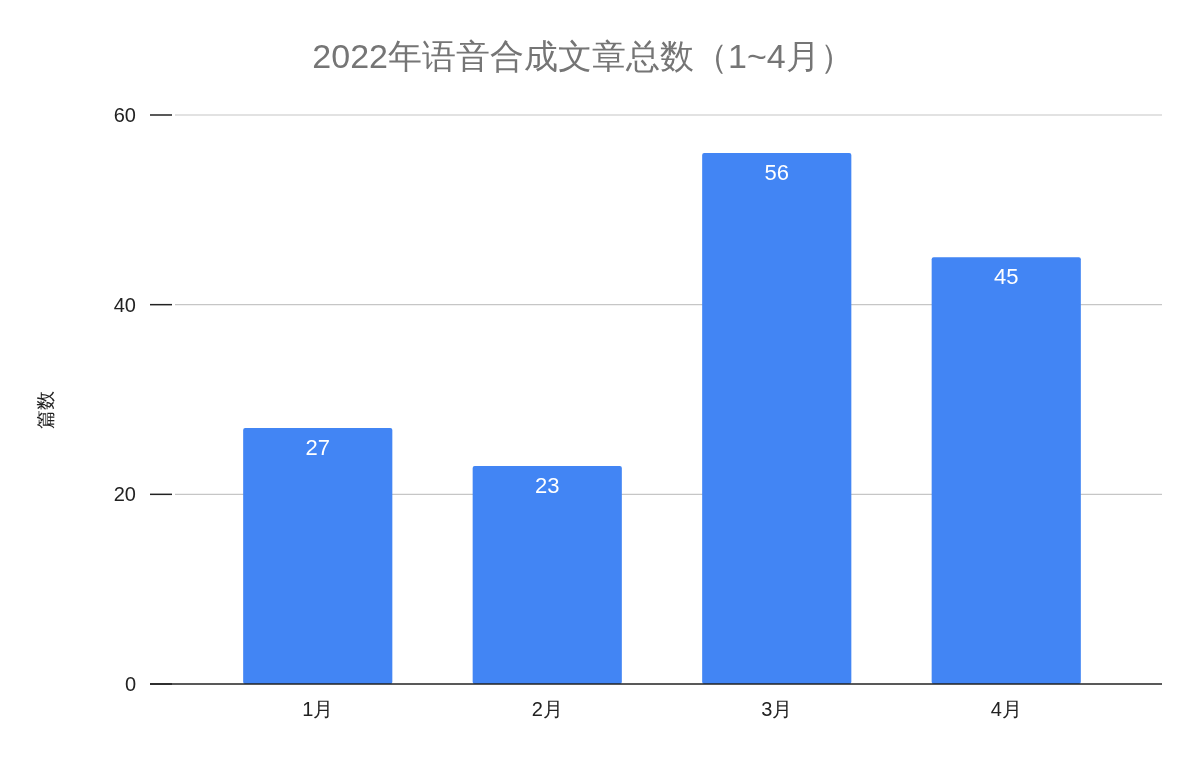 The image size is (1200, 757). What do you see at coordinates (317, 447) in the screenshot?
I see `data-label: 27` at bounding box center [317, 447].